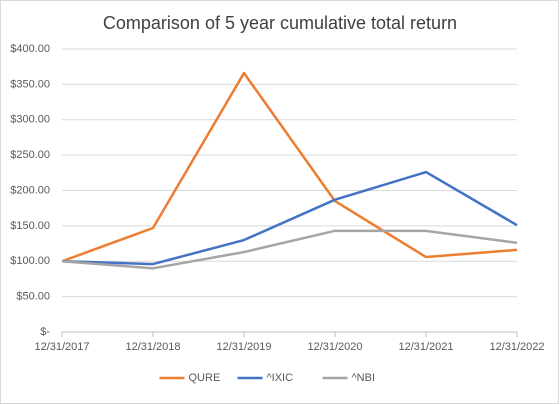 This screenshot has height=405, width=560. I want to click on legend-label: QURE, so click(205, 378).